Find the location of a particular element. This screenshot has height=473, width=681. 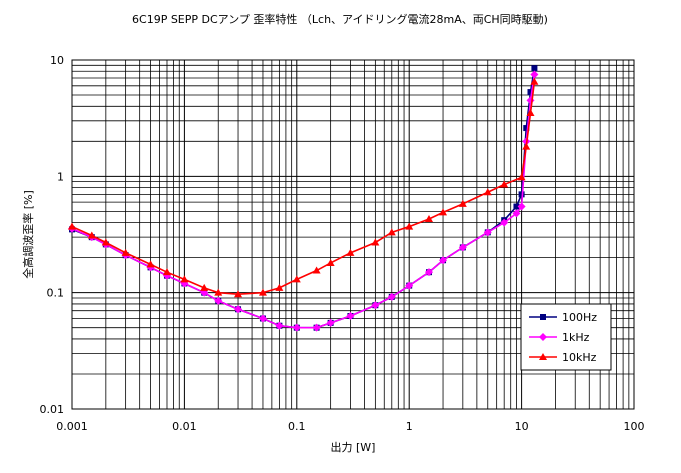

x-tick-label: 0.001 is located at coordinates (72, 426).